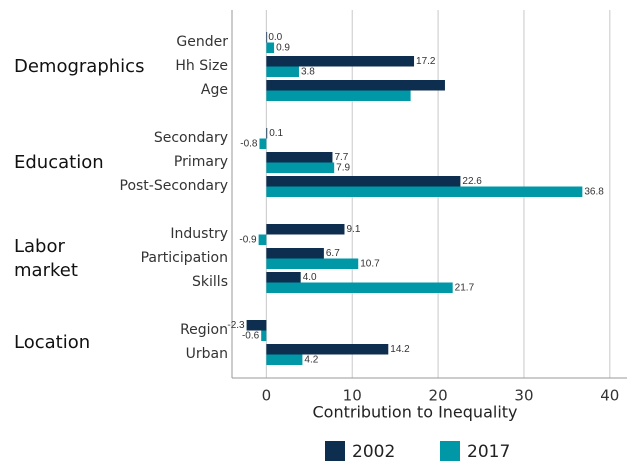 This screenshot has height=462, width=631. Describe the element at coordinates (609, 396) in the screenshot. I see `x-tick-label: 40` at that location.